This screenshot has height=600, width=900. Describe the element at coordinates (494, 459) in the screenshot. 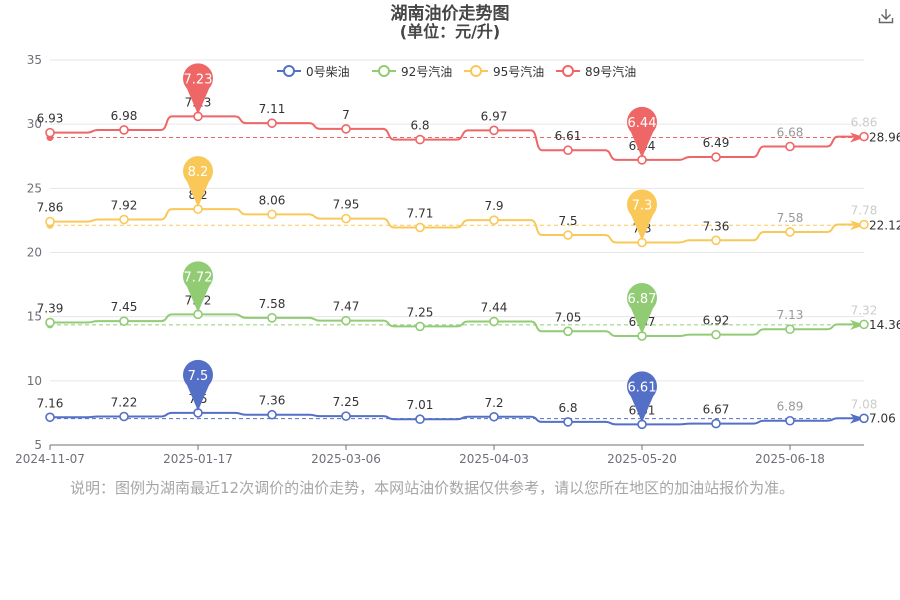

I see `x-tick-label: 2025-04-03` at that location.